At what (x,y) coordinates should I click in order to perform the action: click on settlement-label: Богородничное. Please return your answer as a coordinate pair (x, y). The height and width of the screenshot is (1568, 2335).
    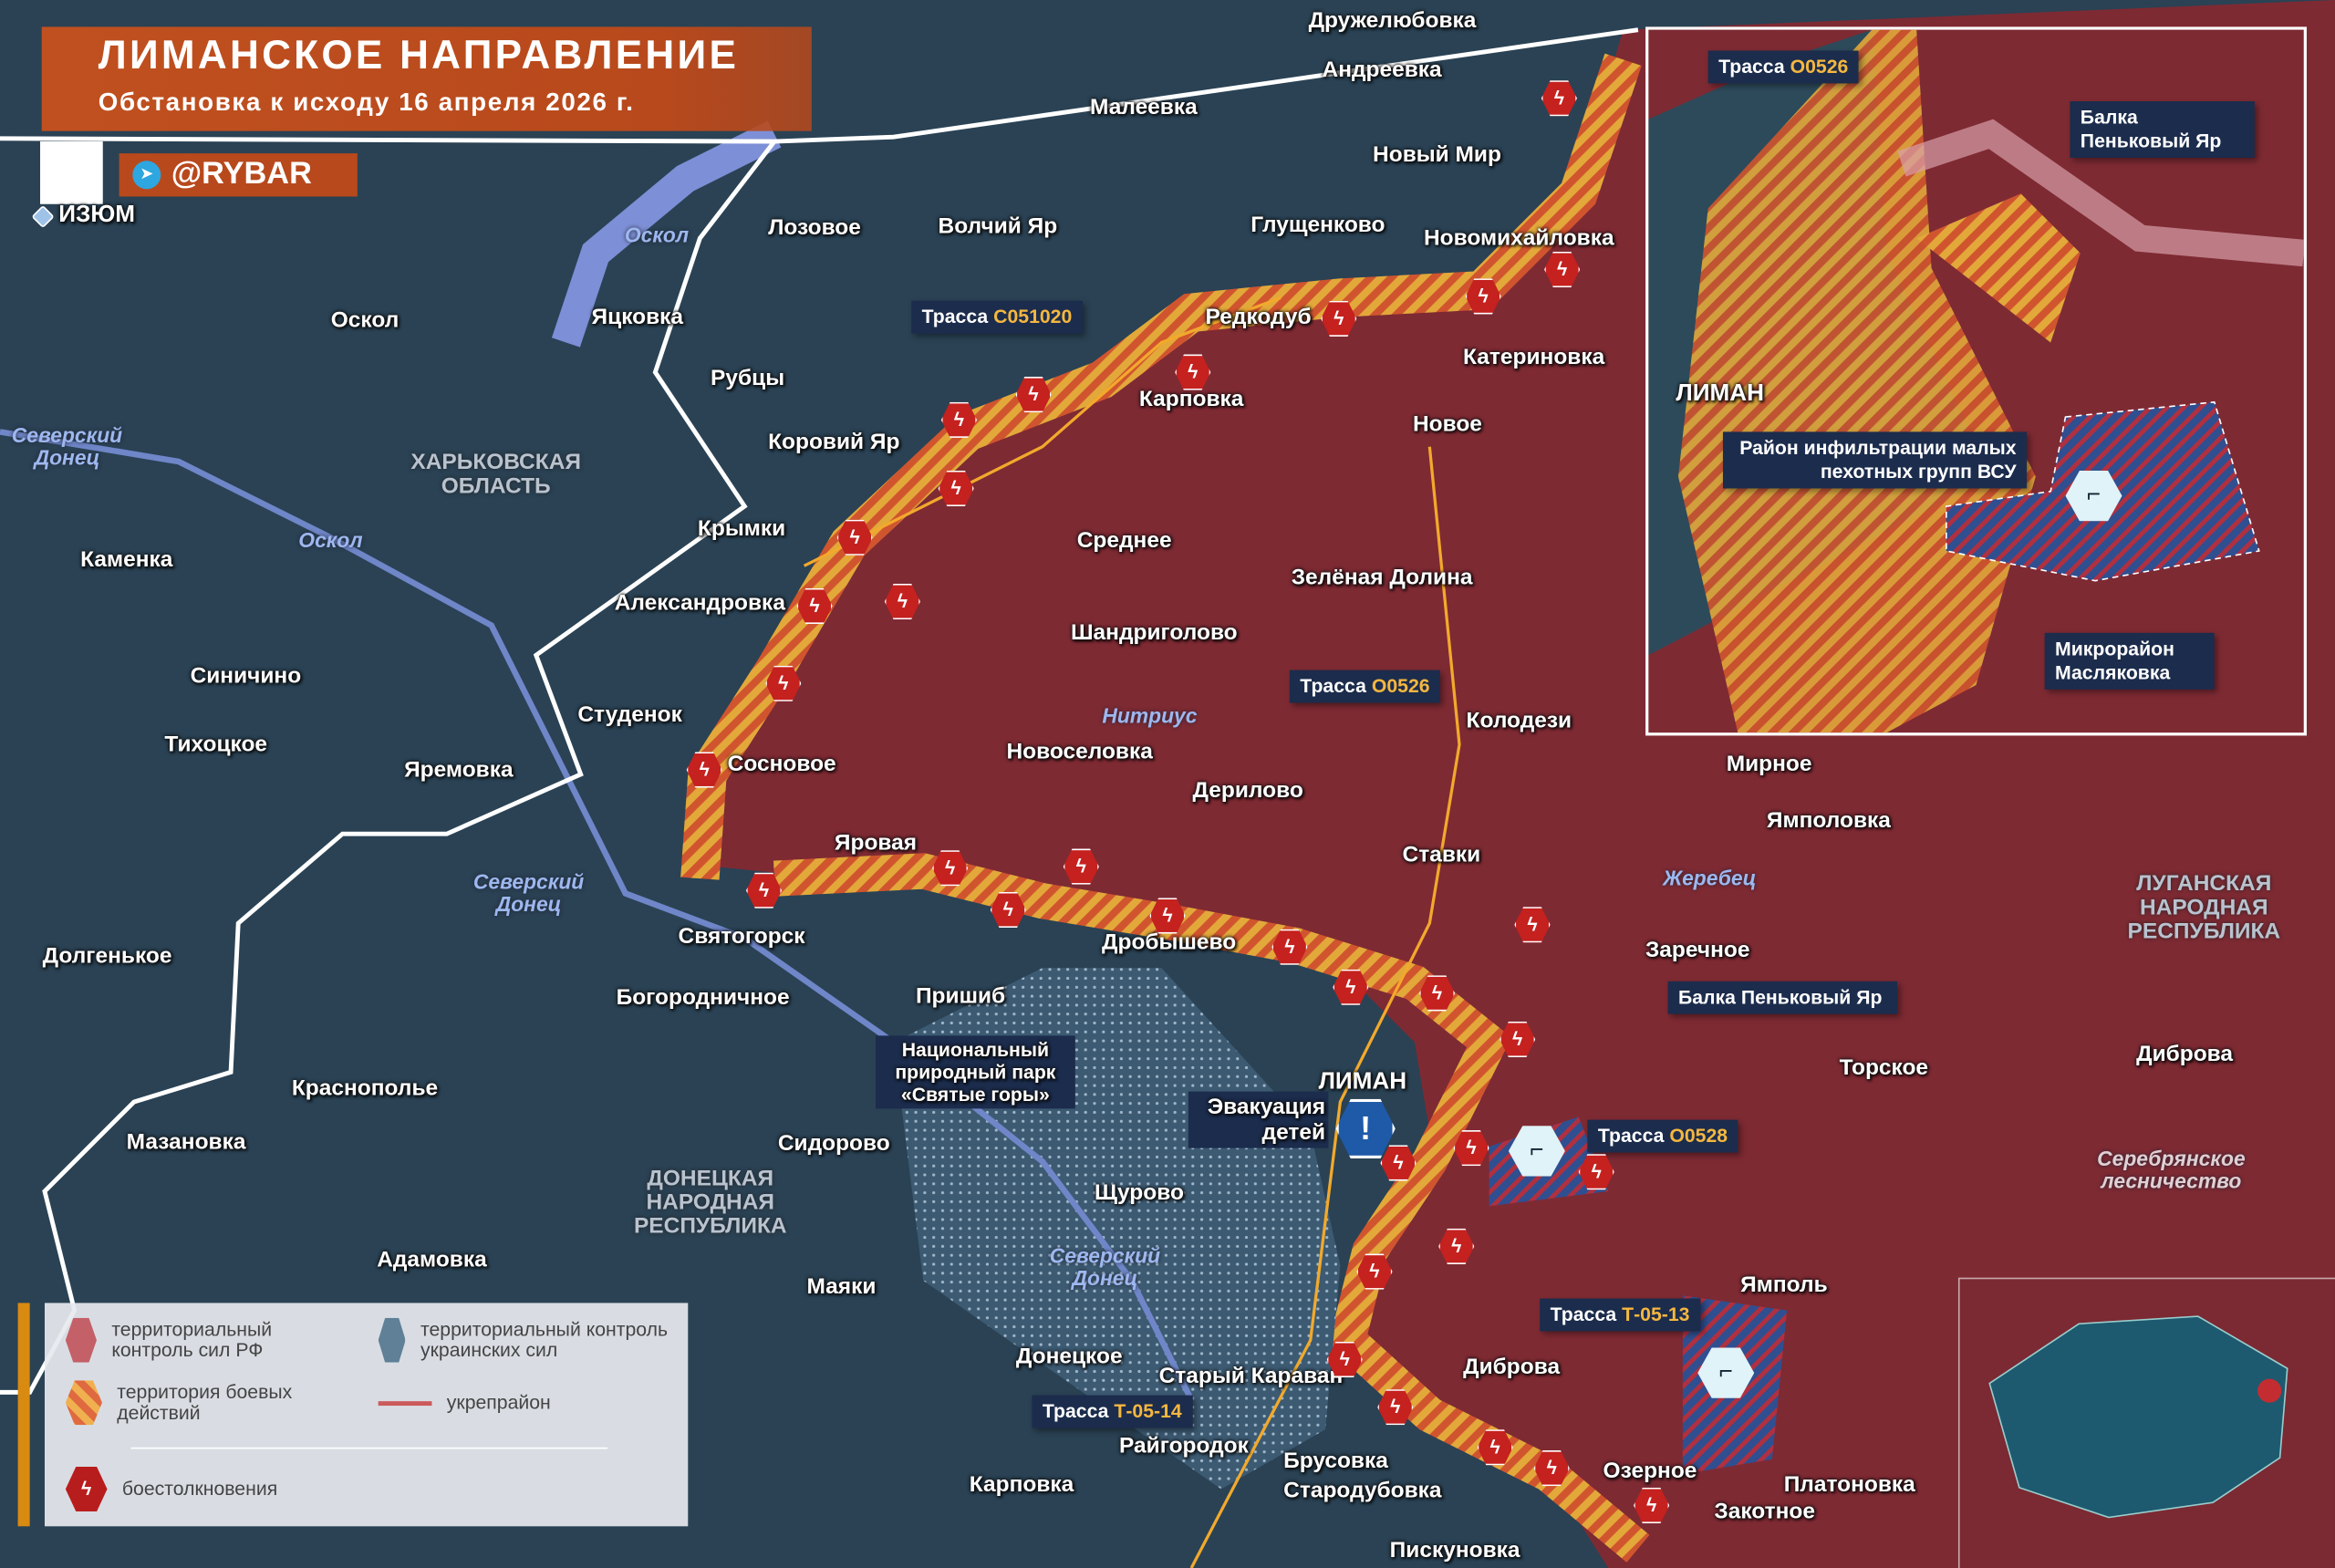
    Looking at the image, I should click on (703, 997).